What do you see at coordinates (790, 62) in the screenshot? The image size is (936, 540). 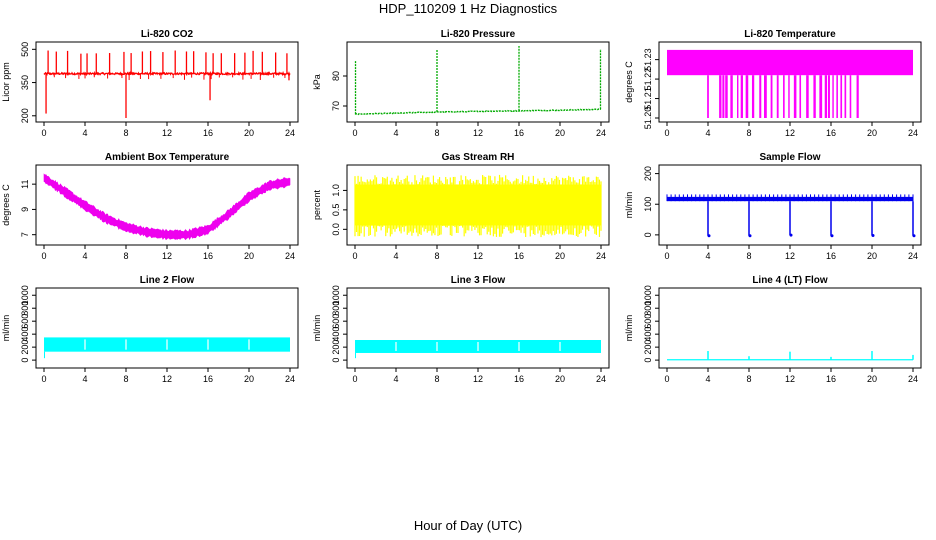 I see `temperature-band` at bounding box center [790, 62].